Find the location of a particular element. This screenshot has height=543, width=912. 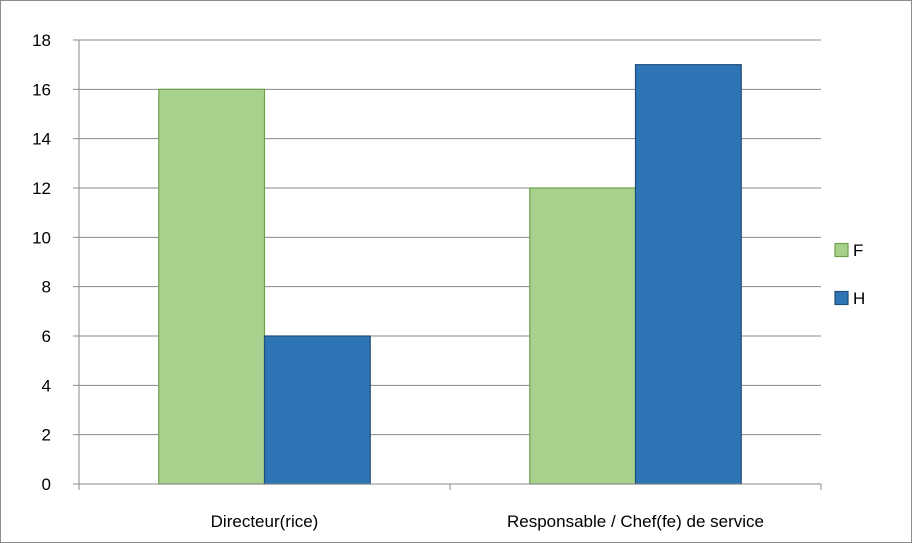

legend: FH is located at coordinates (849, 274).